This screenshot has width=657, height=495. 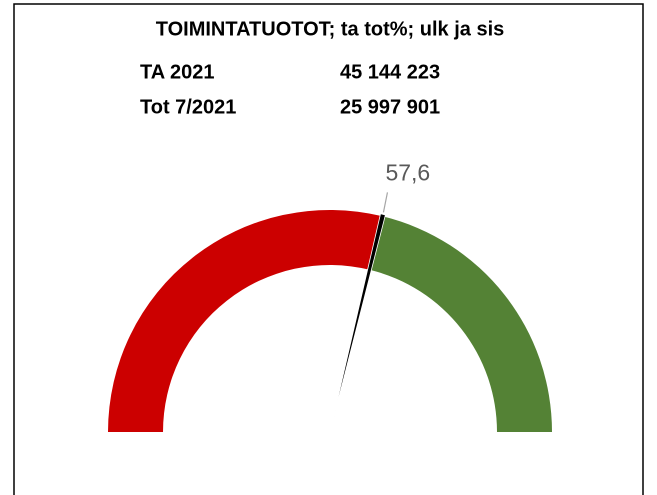 What do you see at coordinates (385, 202) in the screenshot?
I see `label-leader` at bounding box center [385, 202].